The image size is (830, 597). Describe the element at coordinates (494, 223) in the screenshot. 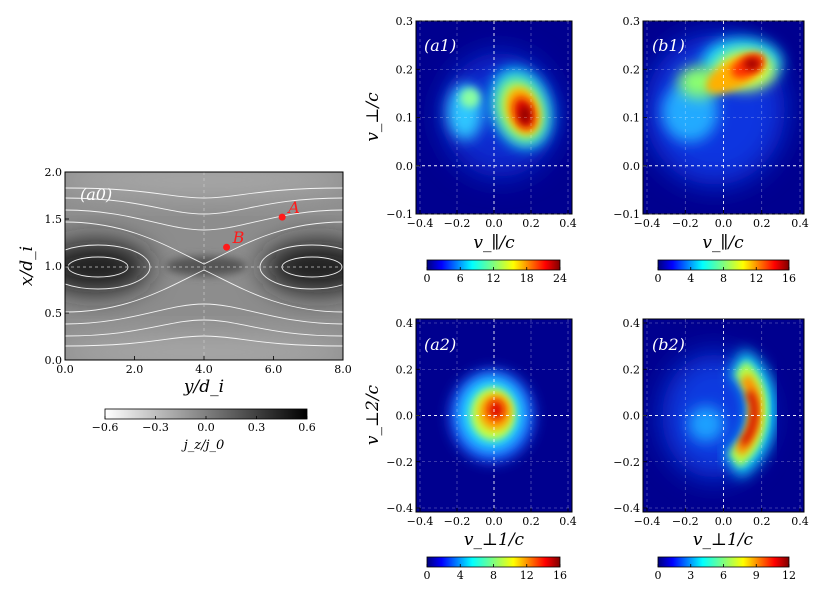

I see `panel_a1-xtick-label: 0.0` at that location.